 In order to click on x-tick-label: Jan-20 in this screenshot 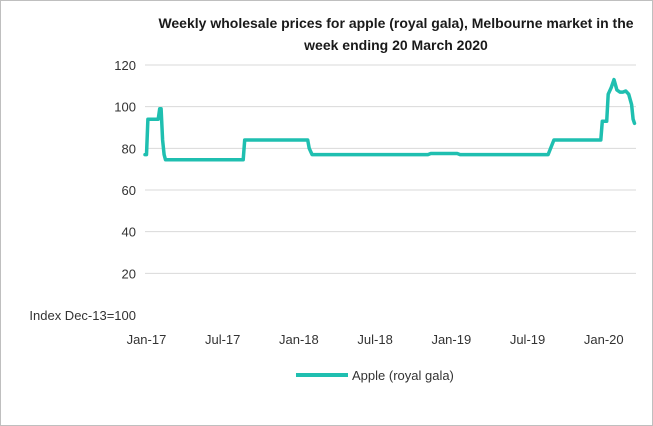, I will do `click(604, 339)`.